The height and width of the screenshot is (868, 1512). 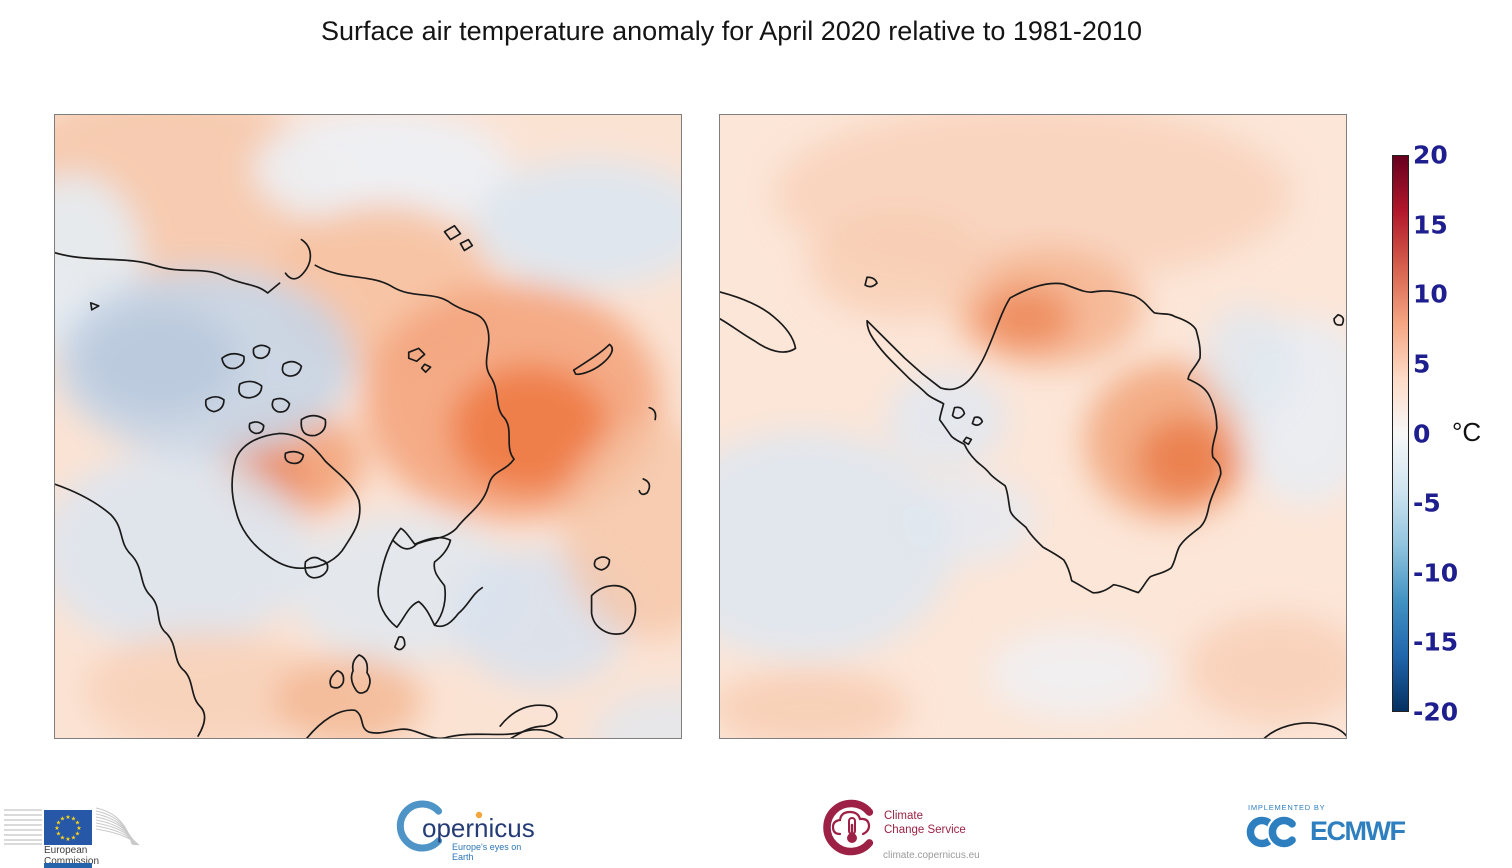 I want to click on copernicus-logo: opernicus Europe's eyes on Earth, so click(x=470, y=829).